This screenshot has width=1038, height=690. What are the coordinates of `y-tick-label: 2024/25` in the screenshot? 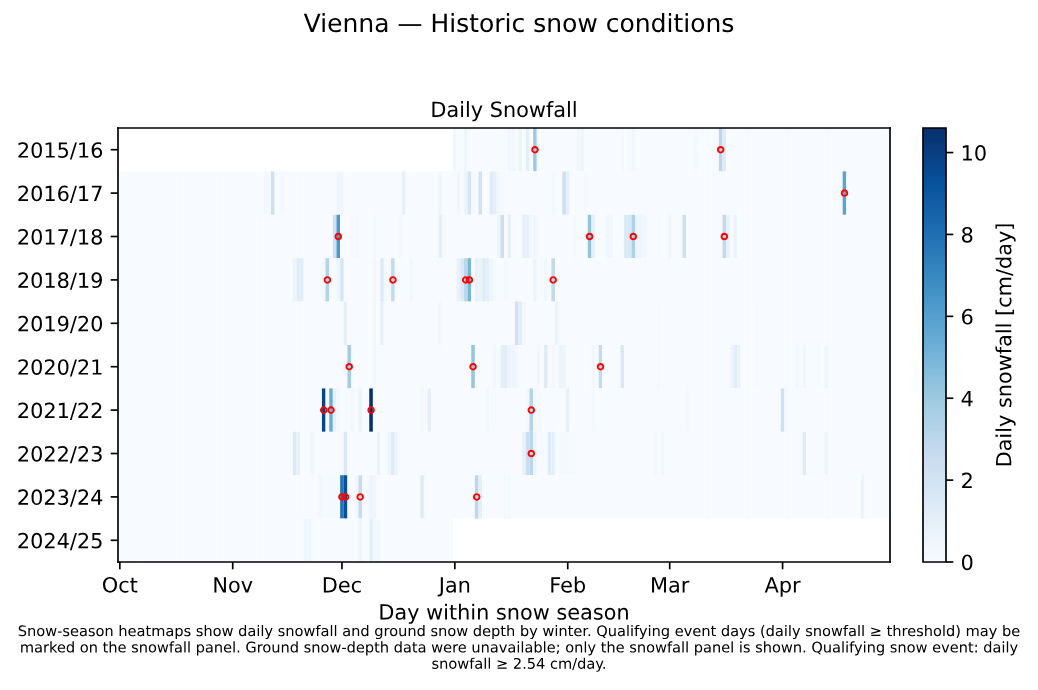 It's located at (60, 541).